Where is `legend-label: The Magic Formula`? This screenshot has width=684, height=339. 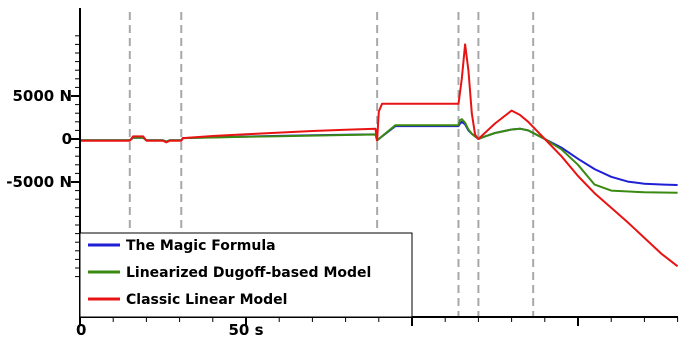
legend-label: The Magic Formula is located at coordinates (201, 246).